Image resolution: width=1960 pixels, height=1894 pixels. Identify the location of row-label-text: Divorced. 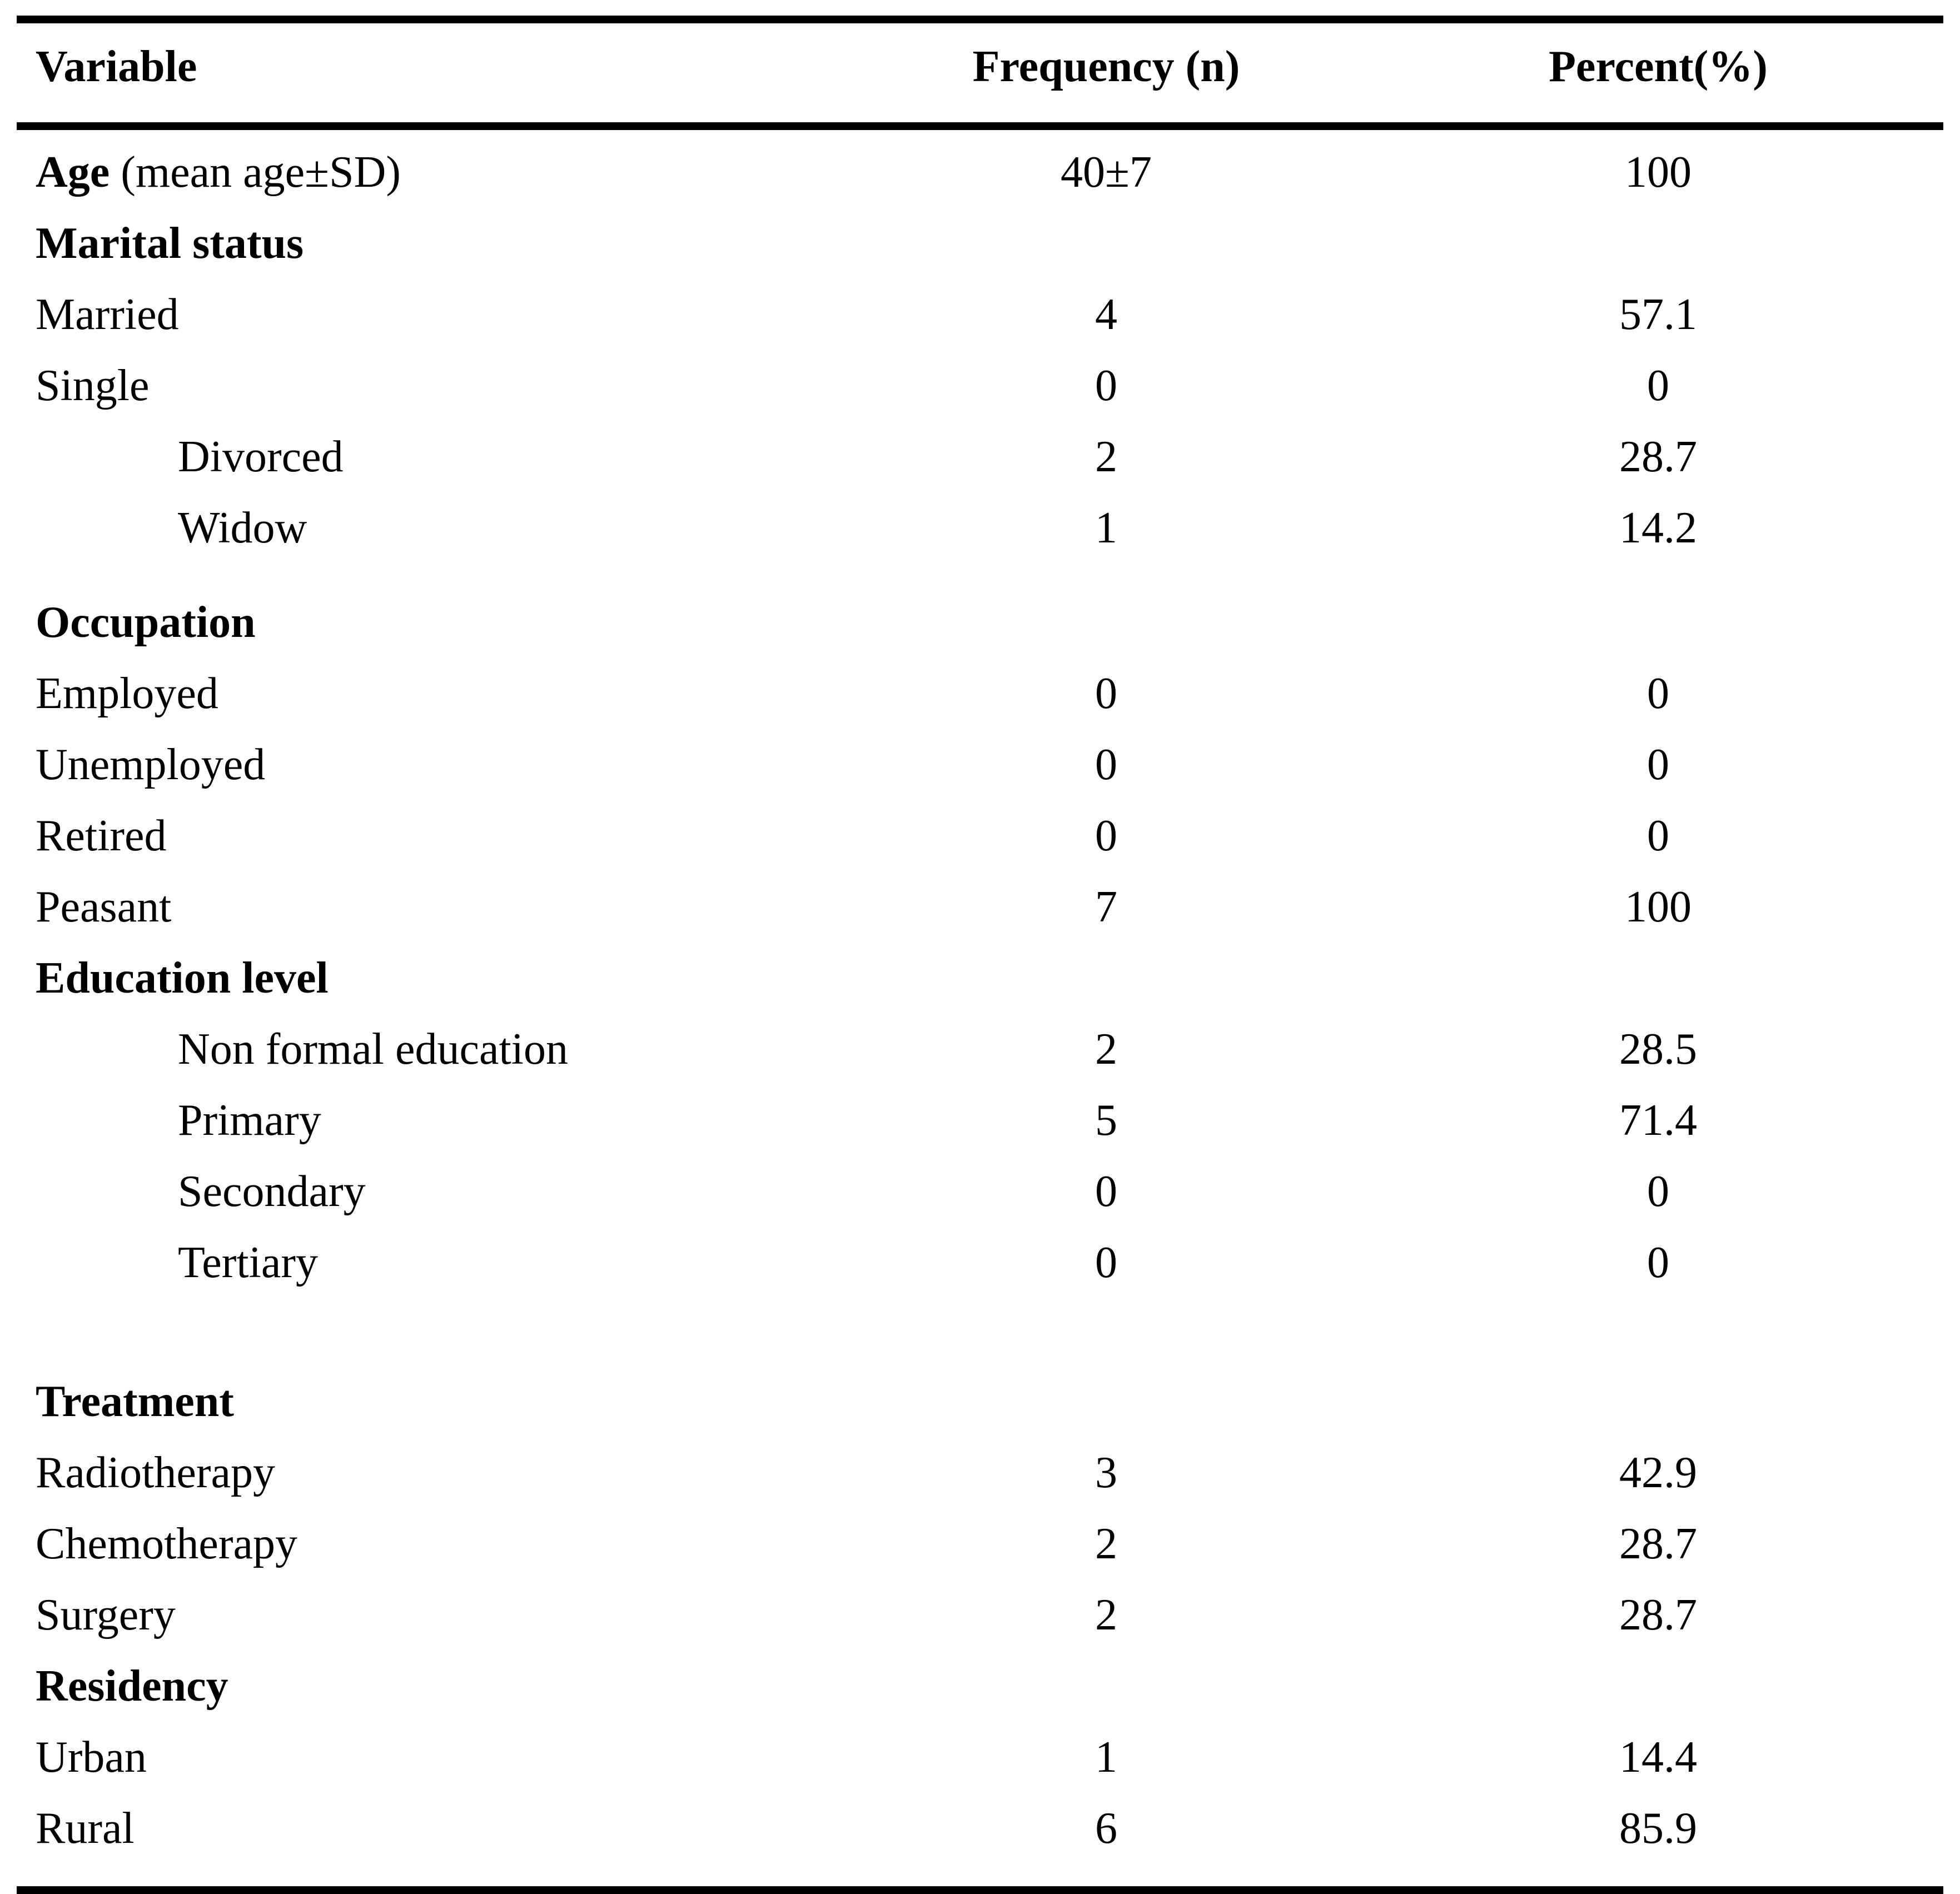
(261, 457).